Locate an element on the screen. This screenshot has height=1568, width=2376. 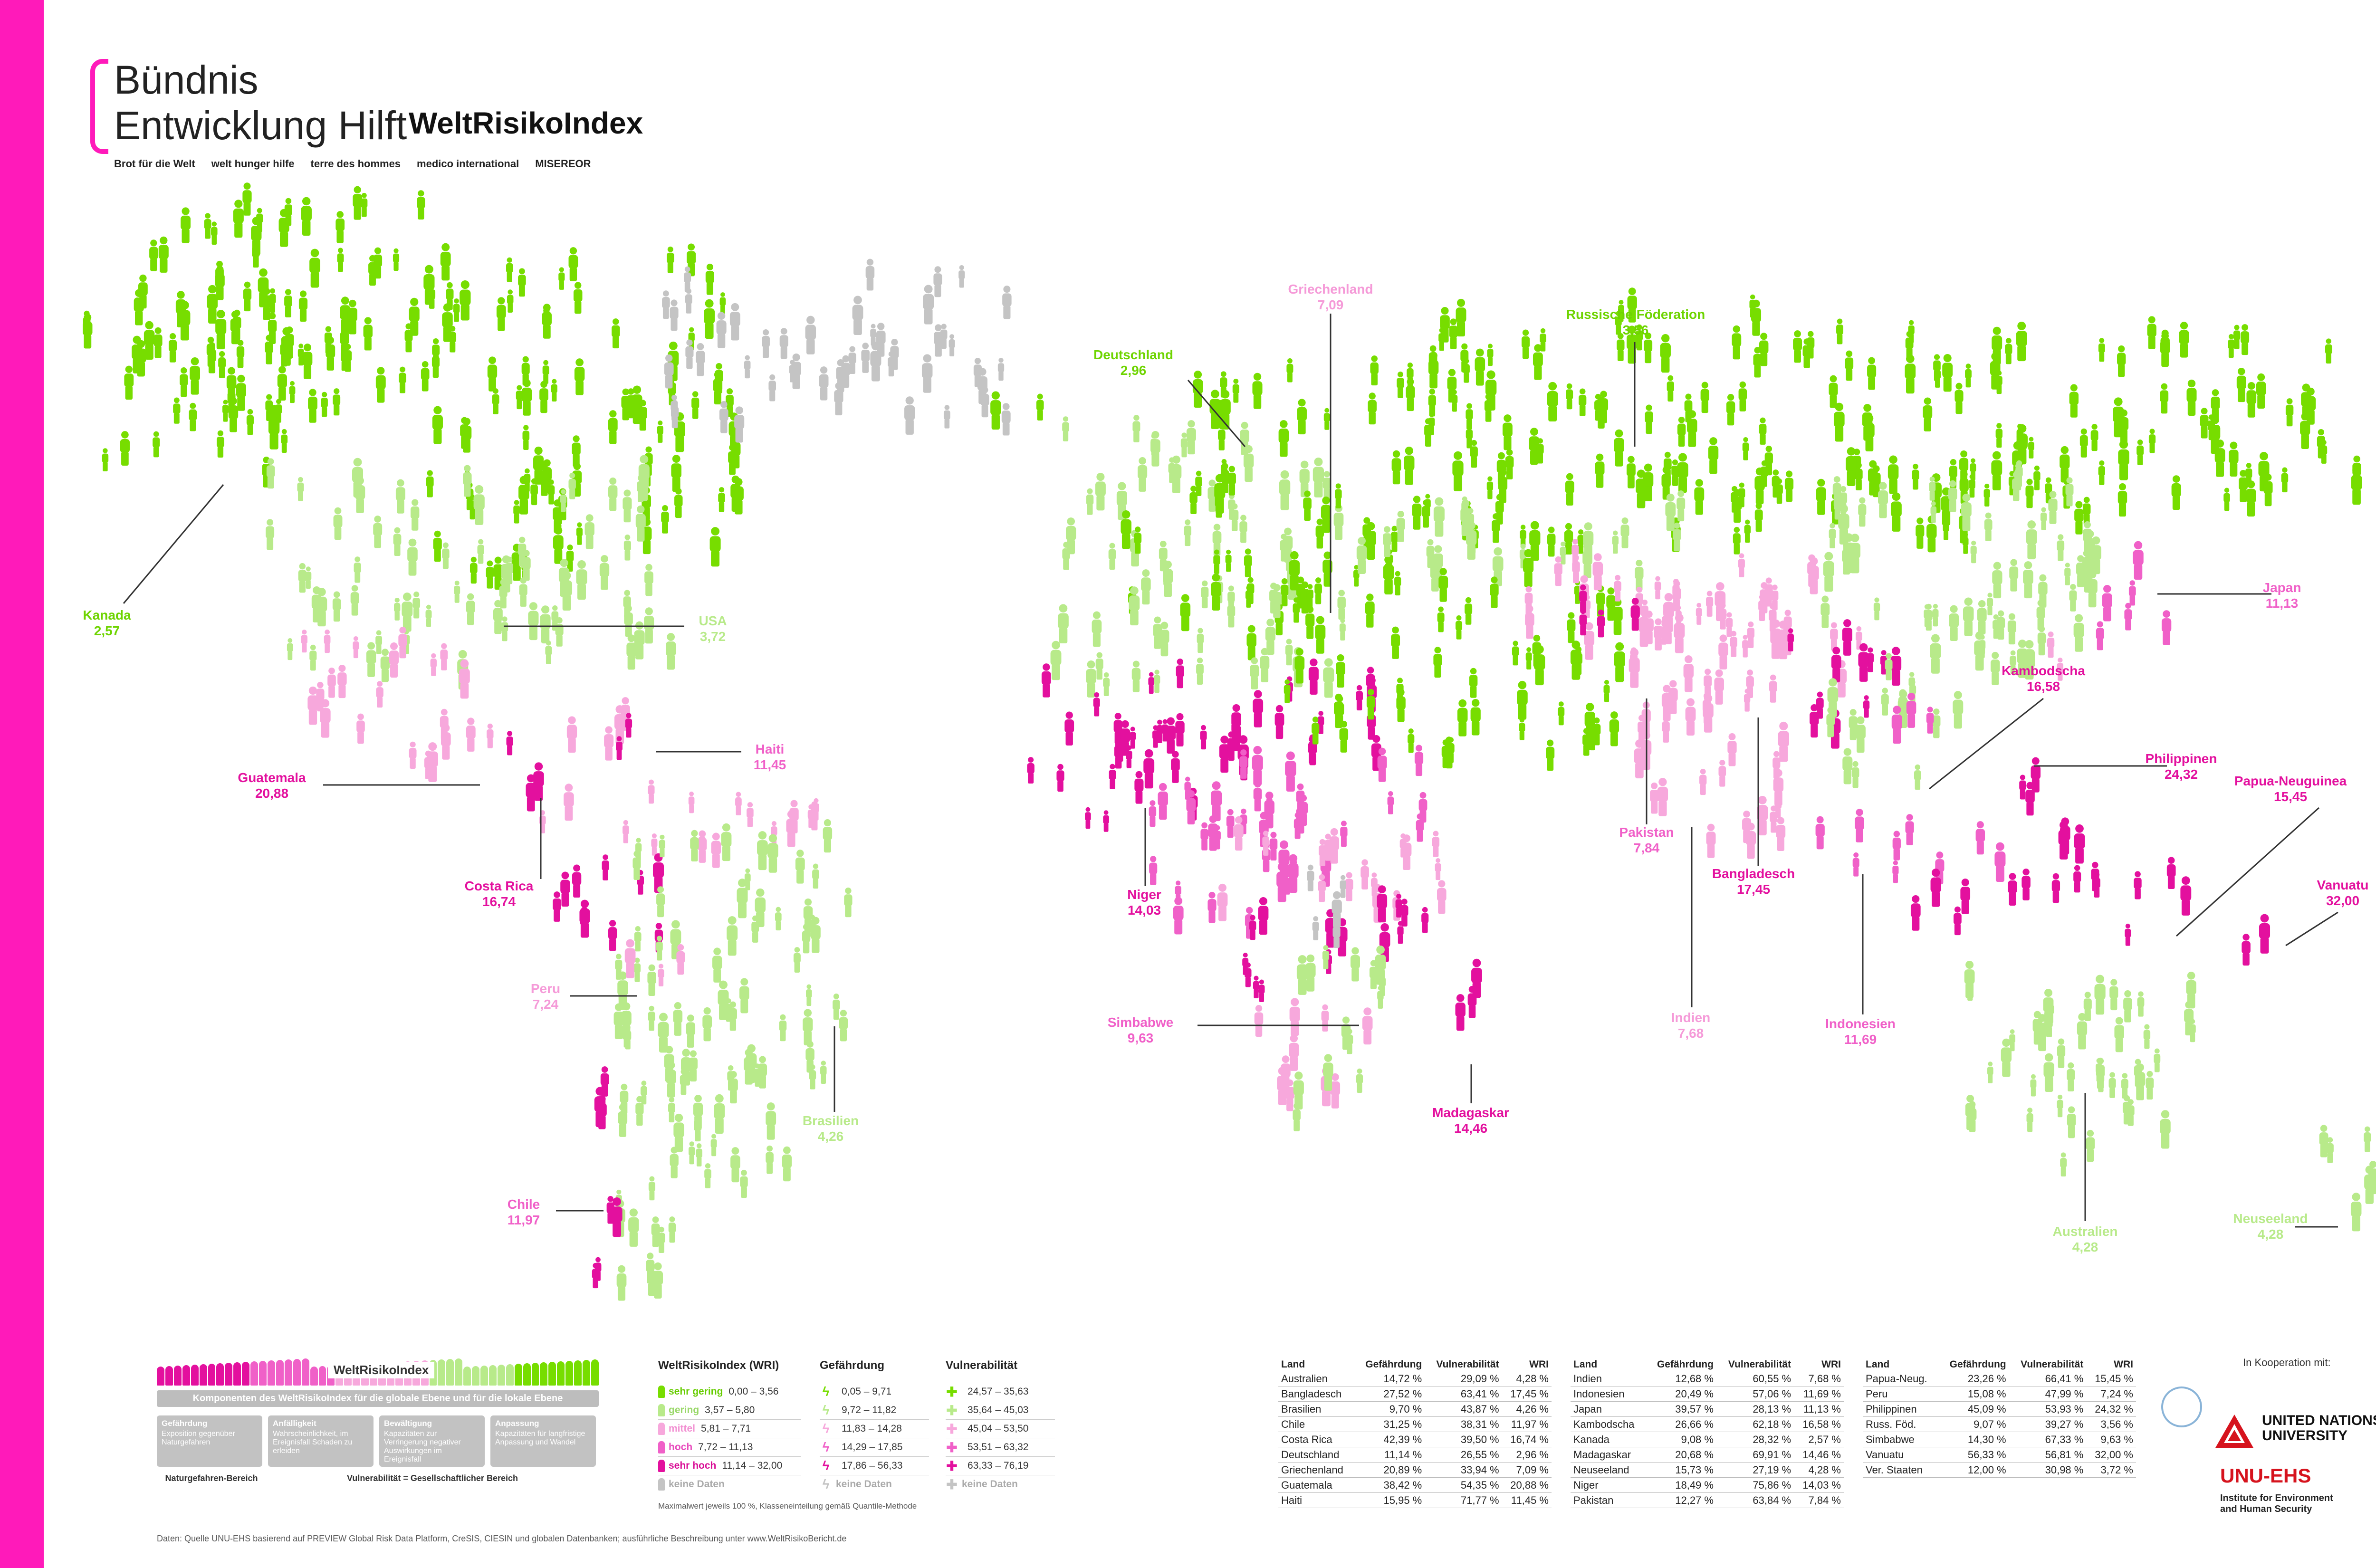
table-cell: 38,31 % is located at coordinates (1463, 1424).